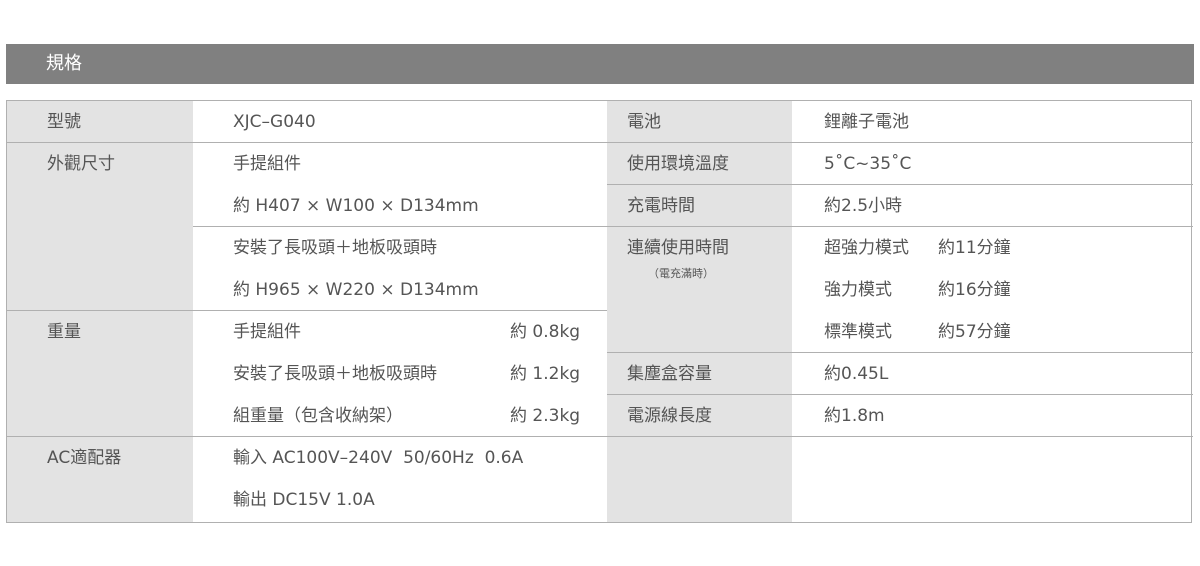 The image size is (1200, 566). What do you see at coordinates (858, 290) in the screenshot?
I see `runtime-mode-name: 強力模式` at bounding box center [858, 290].